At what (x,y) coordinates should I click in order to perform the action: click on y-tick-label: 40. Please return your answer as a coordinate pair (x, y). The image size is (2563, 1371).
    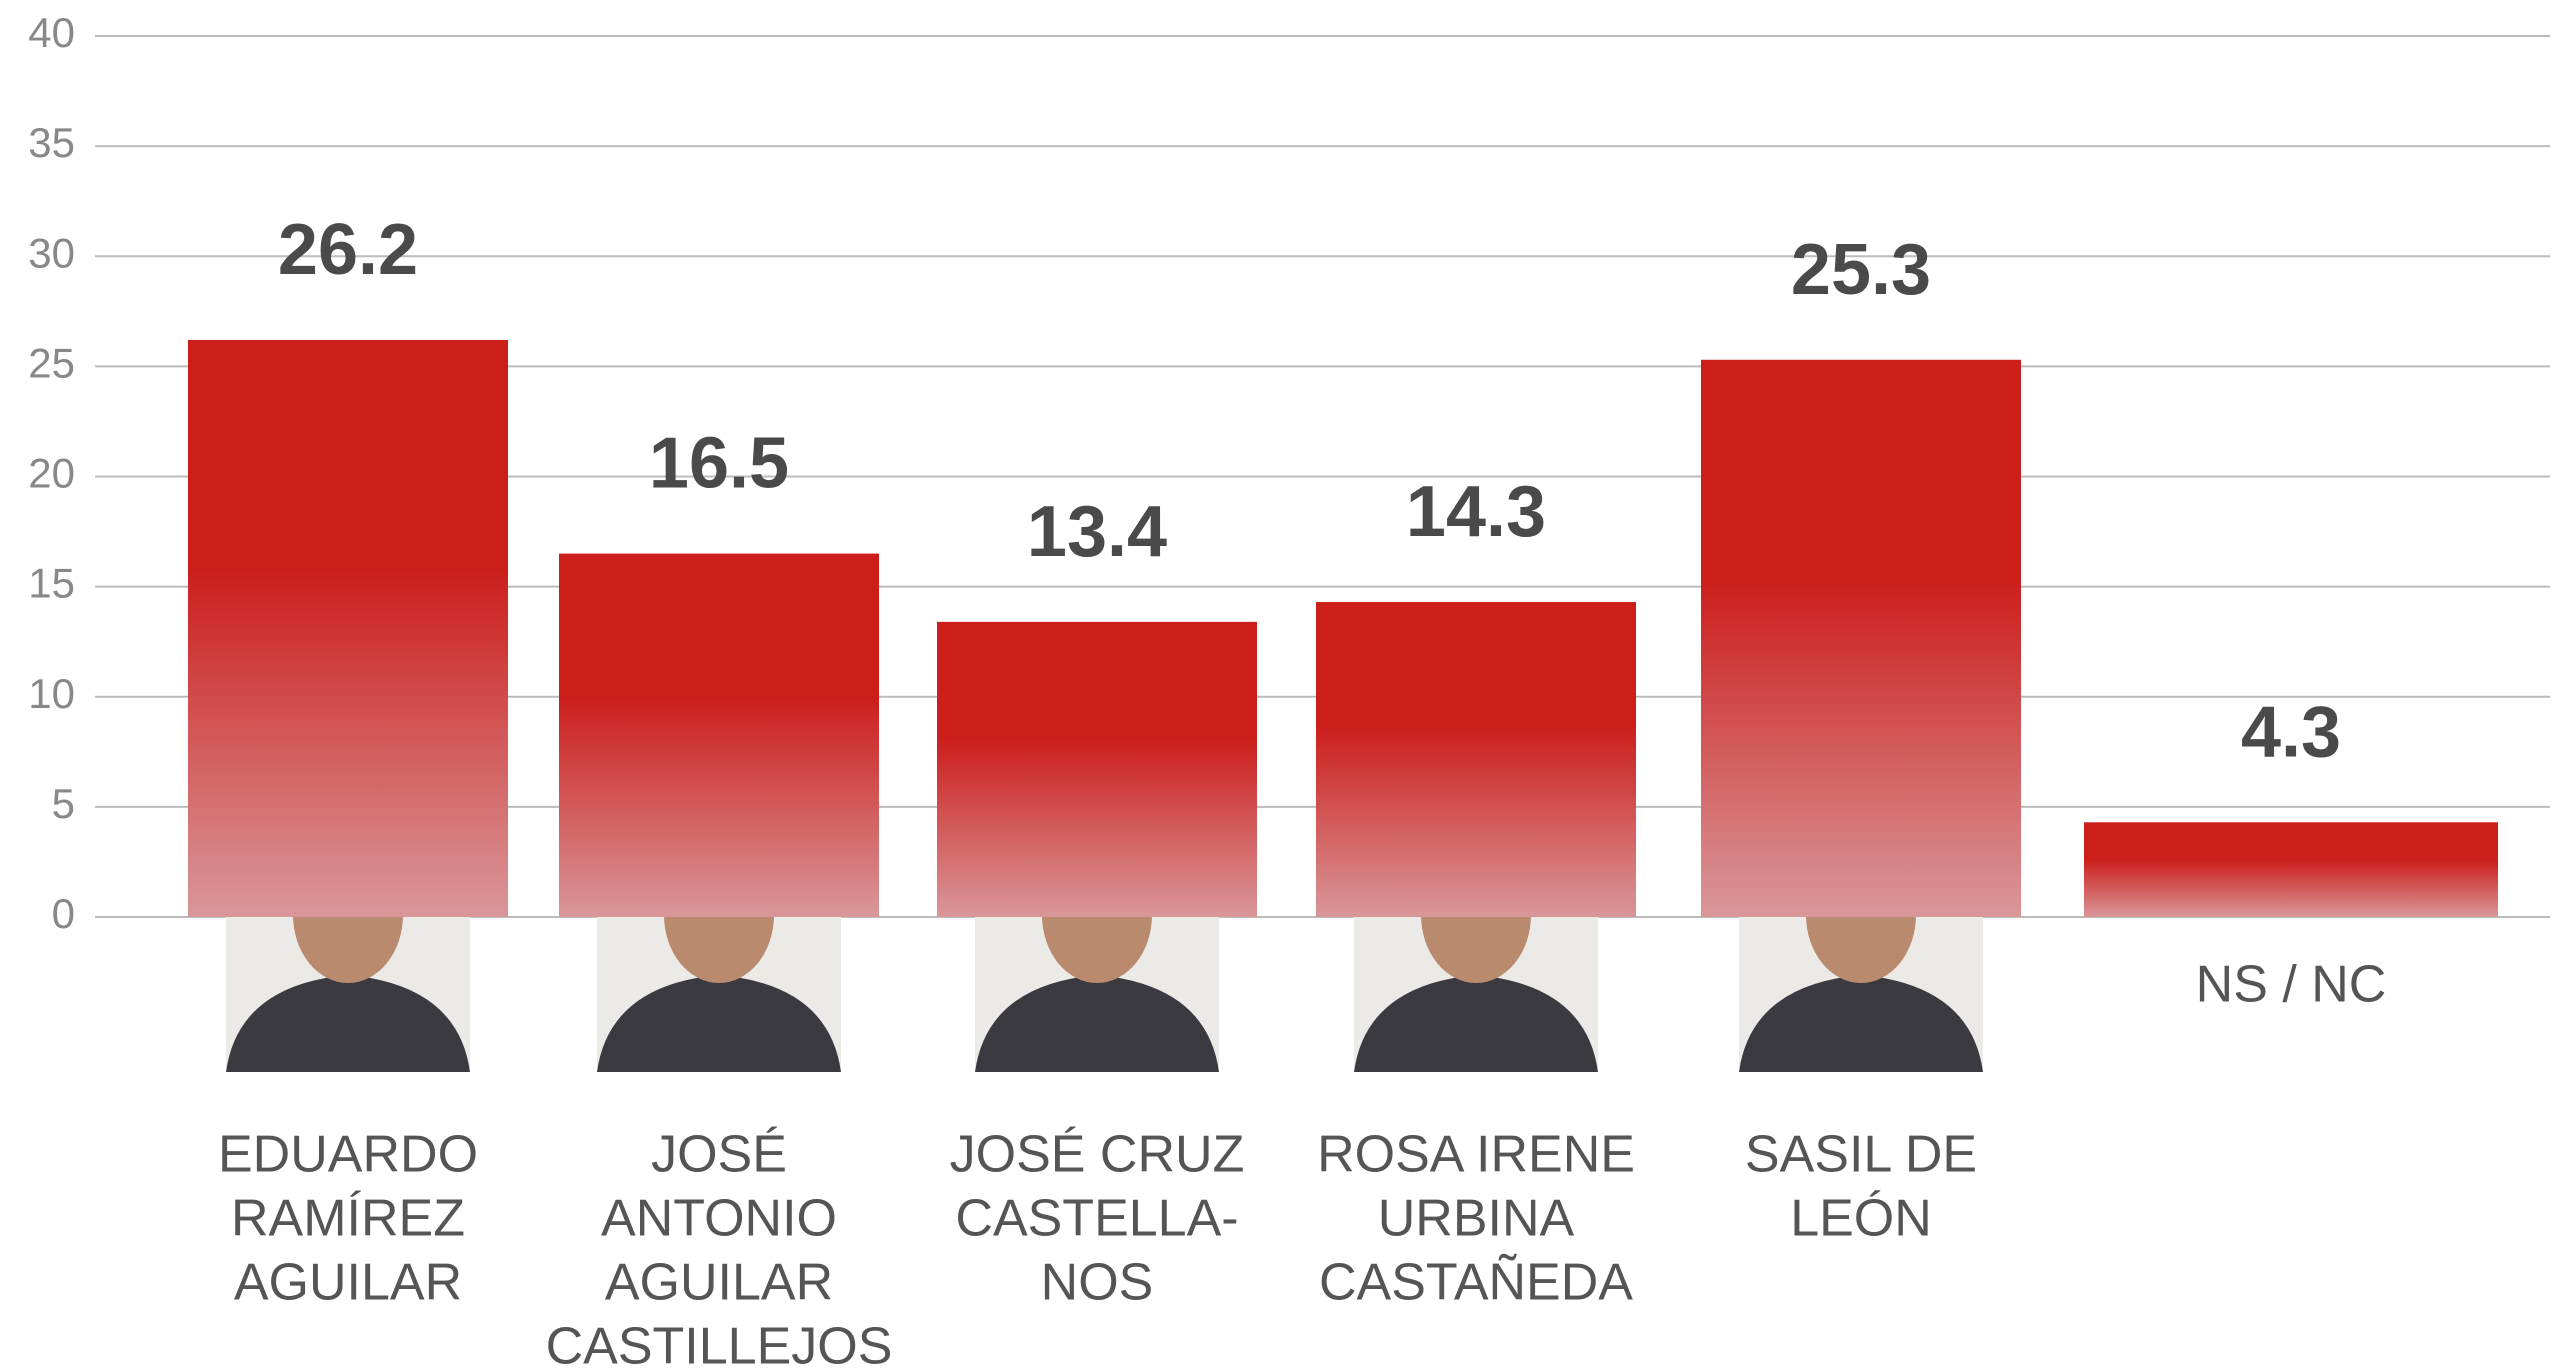
    Looking at the image, I should click on (51, 32).